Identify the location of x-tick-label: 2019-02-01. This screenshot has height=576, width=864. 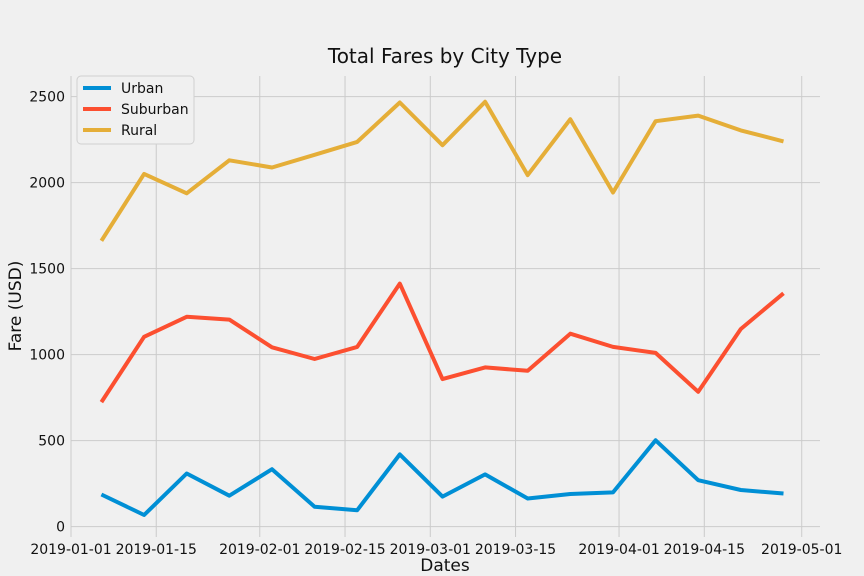
(259, 550).